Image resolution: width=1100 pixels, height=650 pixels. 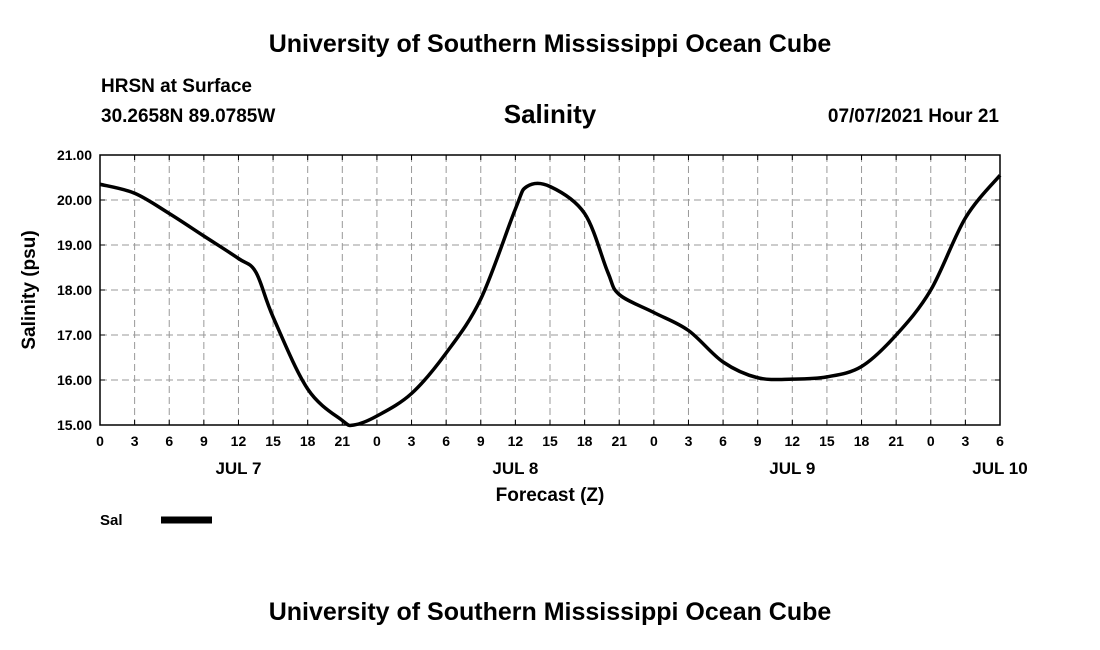 What do you see at coordinates (550, 114) in the screenshot?
I see `chart-title: Salinity` at bounding box center [550, 114].